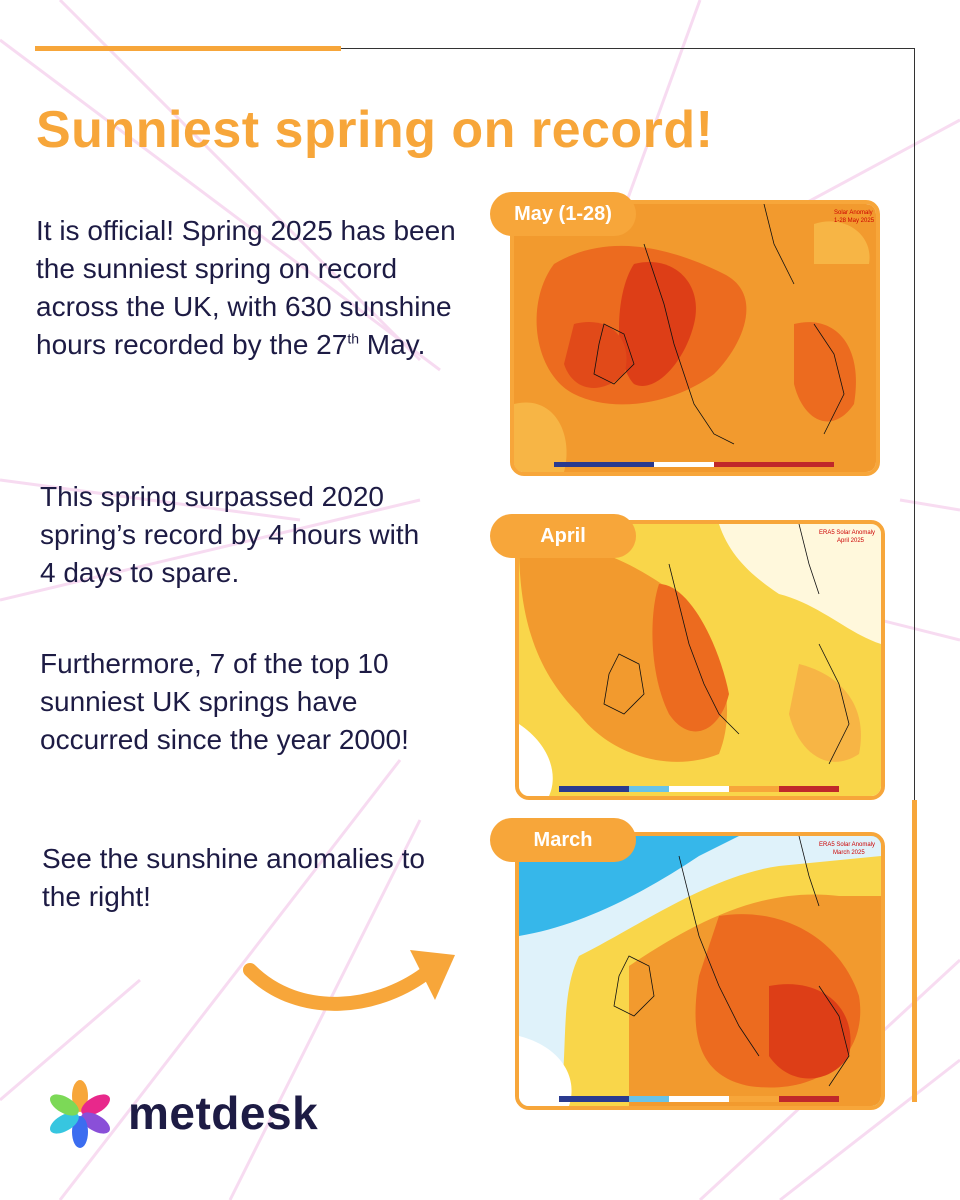 This screenshot has width=960, height=1200. Describe the element at coordinates (700, 660) in the screenshot. I see `april-anomaly-map: ERA5 Solar Anomaly April 2025` at that location.